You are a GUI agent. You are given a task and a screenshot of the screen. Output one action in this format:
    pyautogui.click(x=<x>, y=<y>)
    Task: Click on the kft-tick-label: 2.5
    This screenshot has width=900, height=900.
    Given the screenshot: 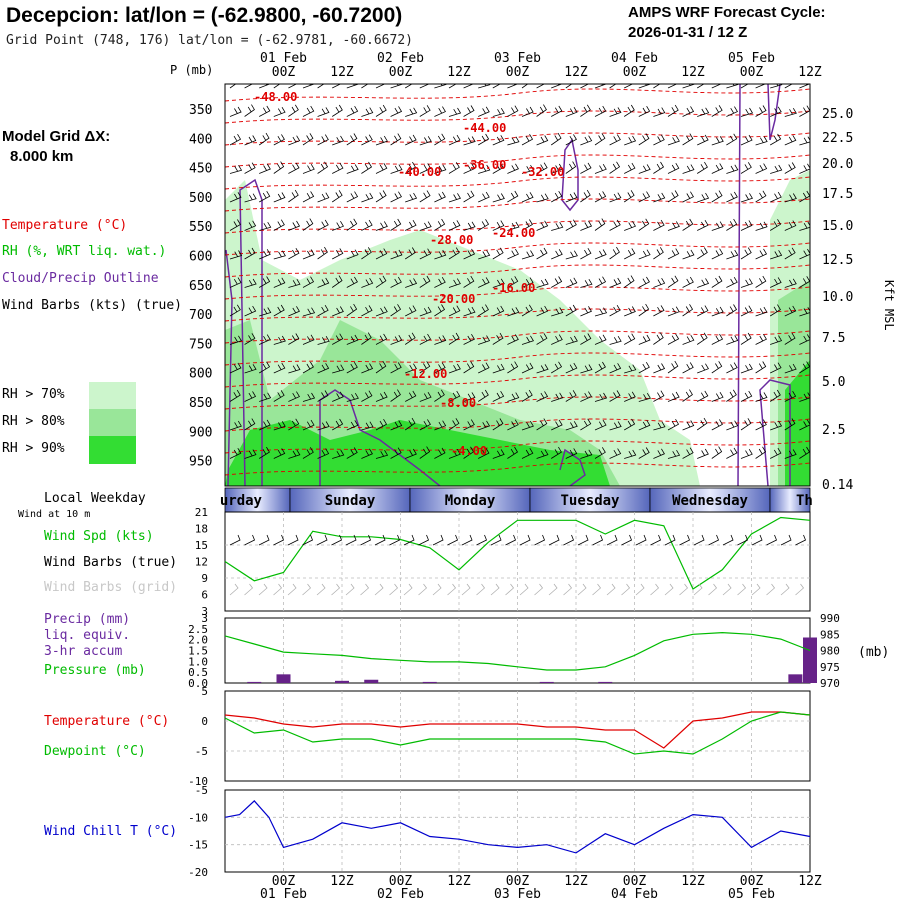 What is the action you would take?
    pyautogui.click(x=833, y=430)
    